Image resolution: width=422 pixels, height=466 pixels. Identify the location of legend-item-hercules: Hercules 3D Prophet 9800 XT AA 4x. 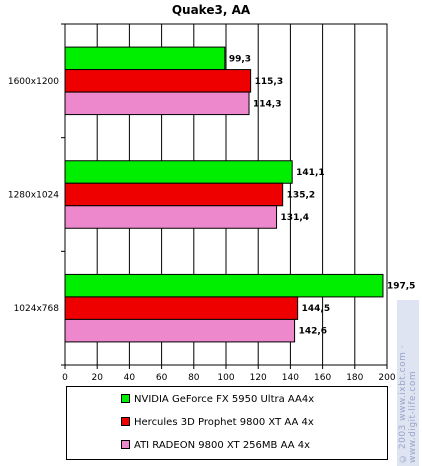
(217, 423).